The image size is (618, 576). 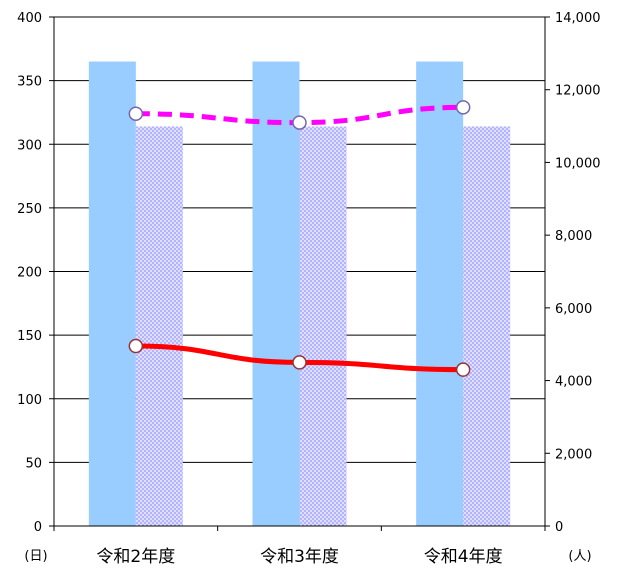 I want to click on right-tick-label: 10,000, so click(x=578, y=163).